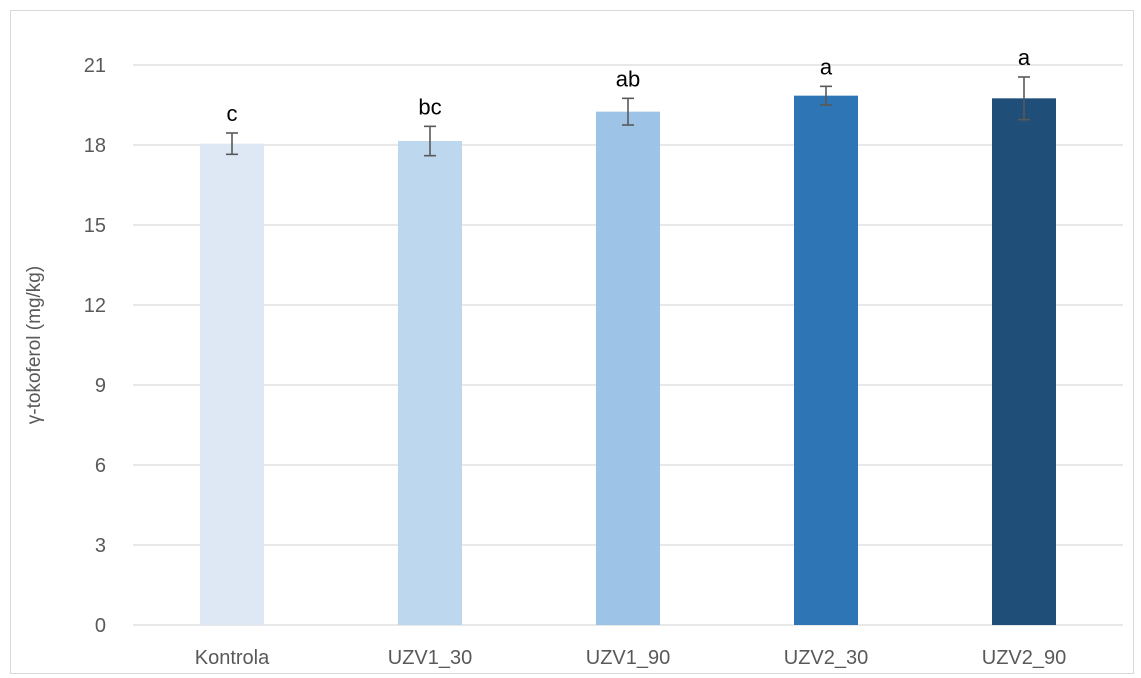  What do you see at coordinates (429, 106) in the screenshot?
I see `significance-letter: bc` at bounding box center [429, 106].